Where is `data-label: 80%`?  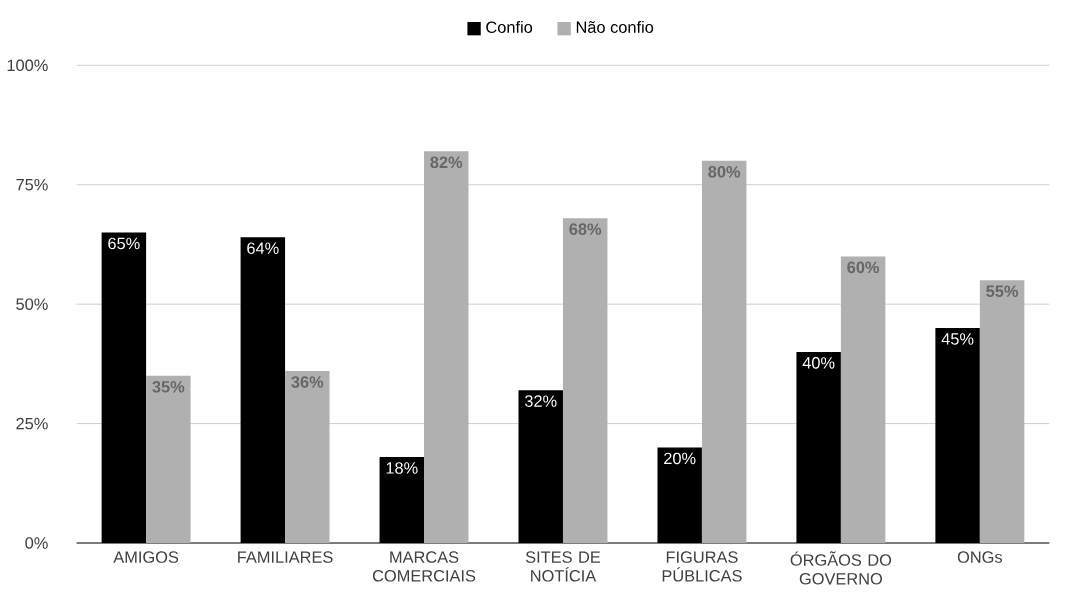
data-label: 80% is located at coordinates (724, 172).